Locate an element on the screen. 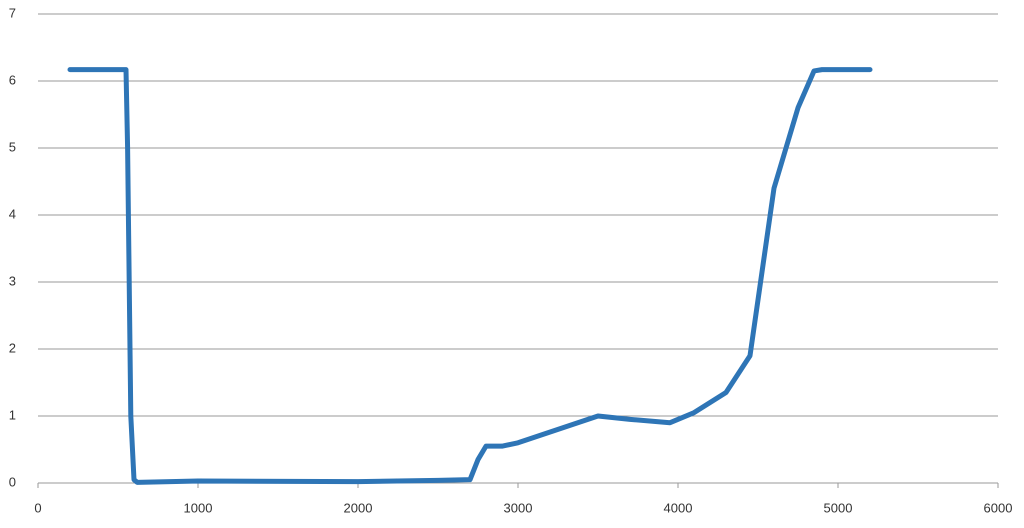 This screenshot has width=1024, height=528. x-tick-label: 2000 is located at coordinates (358, 507).